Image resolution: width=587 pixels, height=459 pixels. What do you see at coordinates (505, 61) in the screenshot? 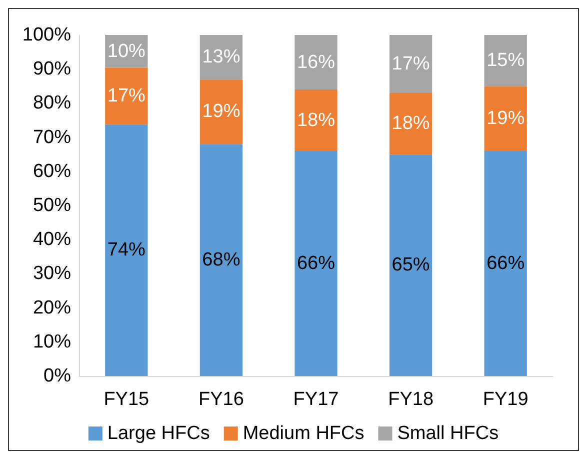
I see `data-label: 15%` at bounding box center [505, 61].